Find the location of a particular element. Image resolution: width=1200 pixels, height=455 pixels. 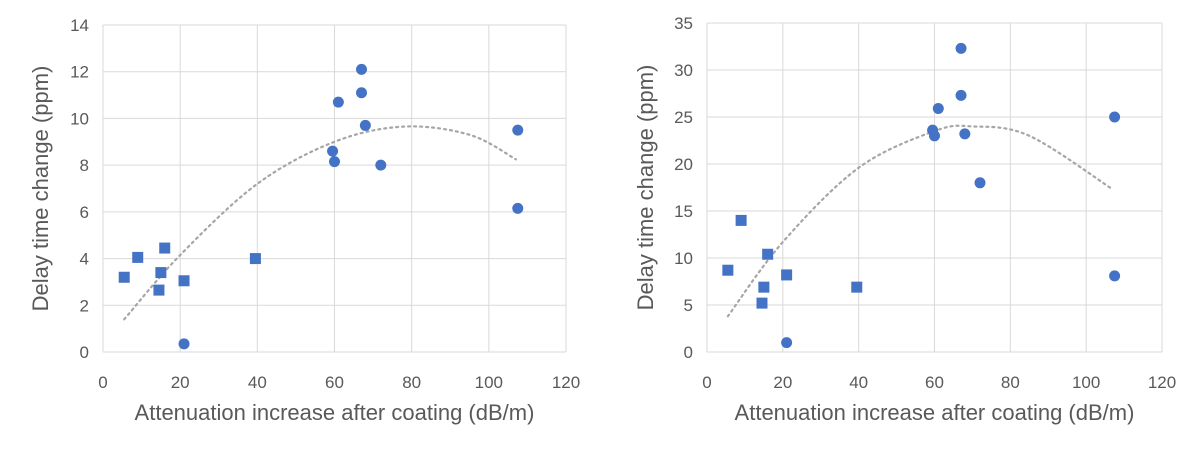

y-tick-label: 15 is located at coordinates (683, 211).